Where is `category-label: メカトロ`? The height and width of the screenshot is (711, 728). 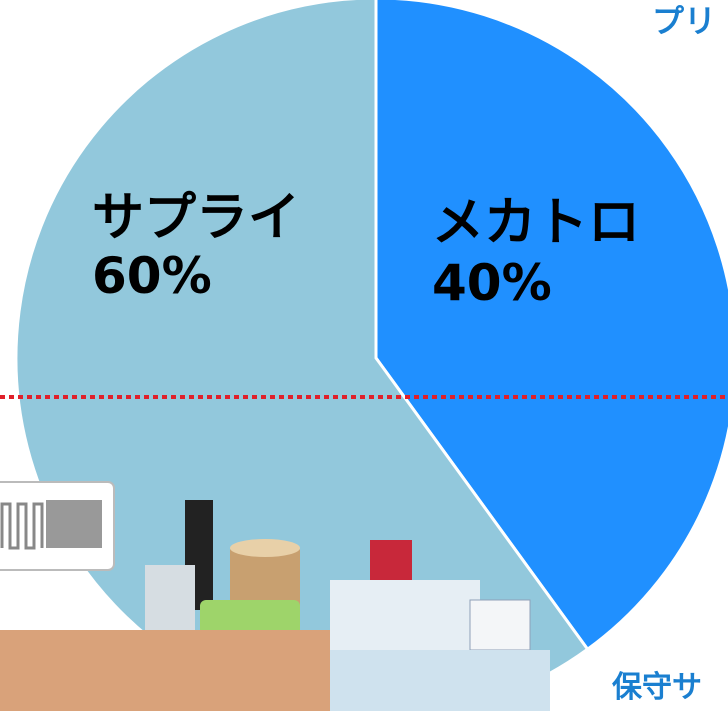 category-label: メカトロ is located at coordinates (536, 223).